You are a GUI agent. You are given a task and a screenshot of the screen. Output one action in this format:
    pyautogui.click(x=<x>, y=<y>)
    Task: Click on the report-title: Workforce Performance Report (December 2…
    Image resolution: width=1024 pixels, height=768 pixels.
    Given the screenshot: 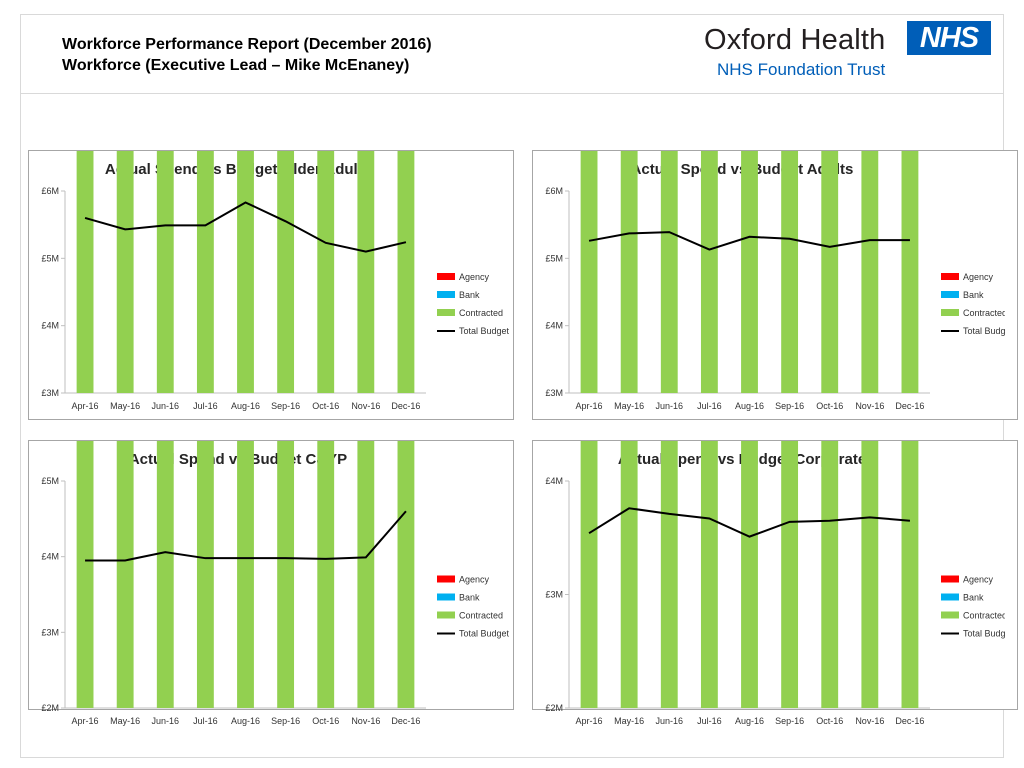 What is the action you would take?
    pyautogui.click(x=247, y=55)
    